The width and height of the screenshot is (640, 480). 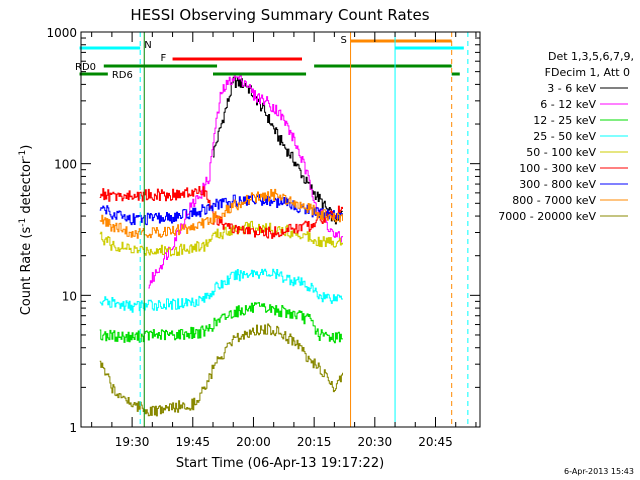 I want to click on y-tick-label: 10, so click(x=69, y=296).